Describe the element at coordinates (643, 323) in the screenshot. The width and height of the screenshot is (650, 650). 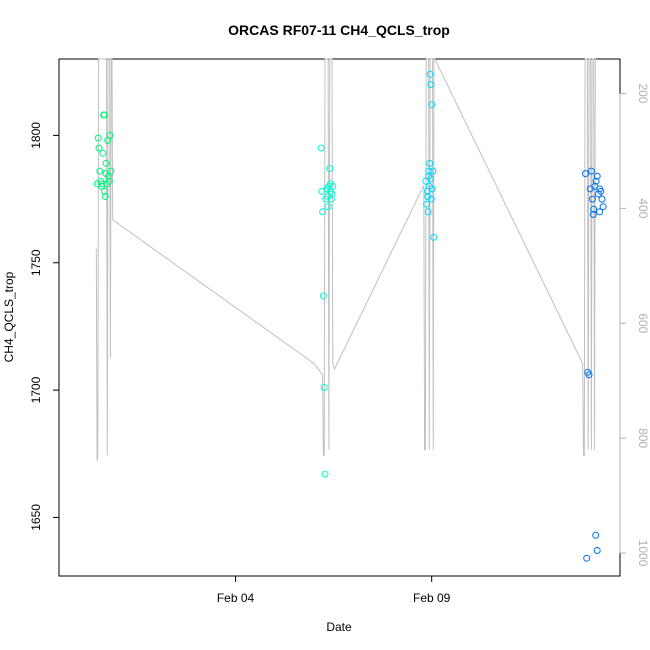
I see `y2-tick-label: 600` at that location.